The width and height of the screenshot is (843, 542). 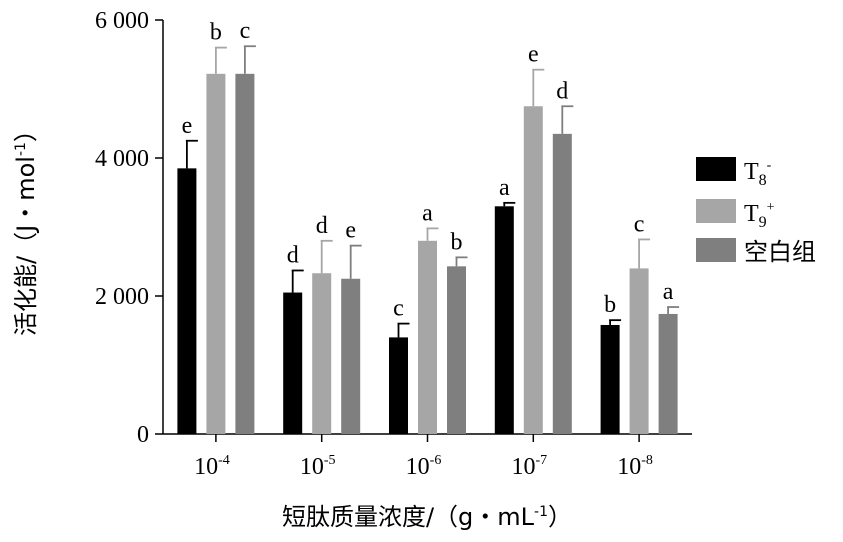 I want to click on x-tick-label: 10⁻⁴, so click(x=212, y=466).